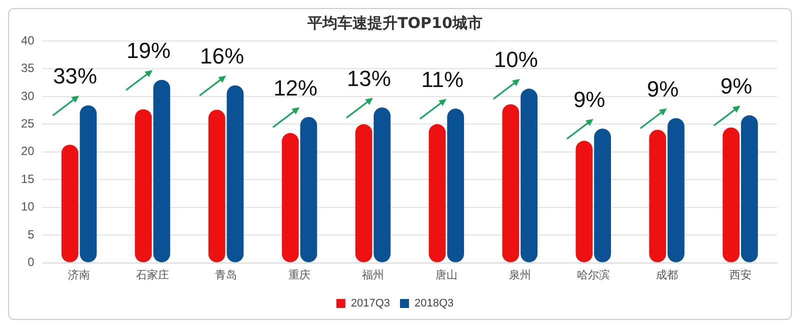  What do you see at coordinates (27, 95) in the screenshot?
I see `y-tick-label: 30` at bounding box center [27, 95].